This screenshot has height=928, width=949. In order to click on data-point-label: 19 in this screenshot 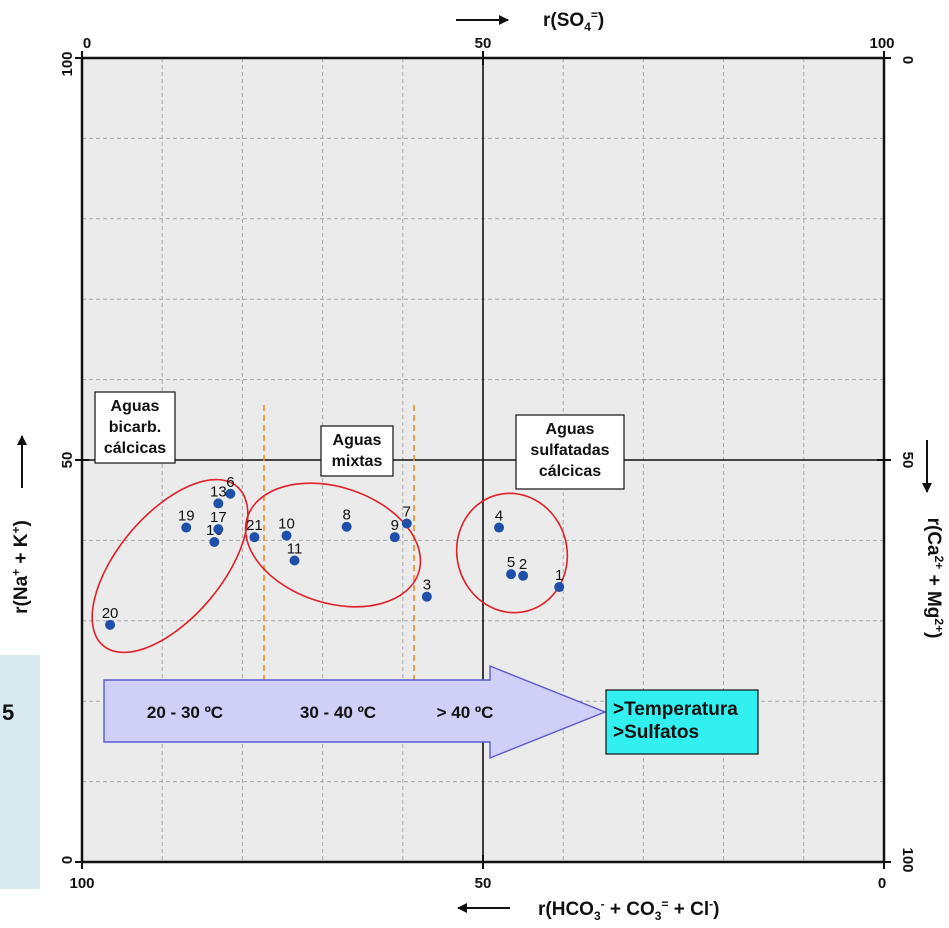, I will do `click(186, 516)`.